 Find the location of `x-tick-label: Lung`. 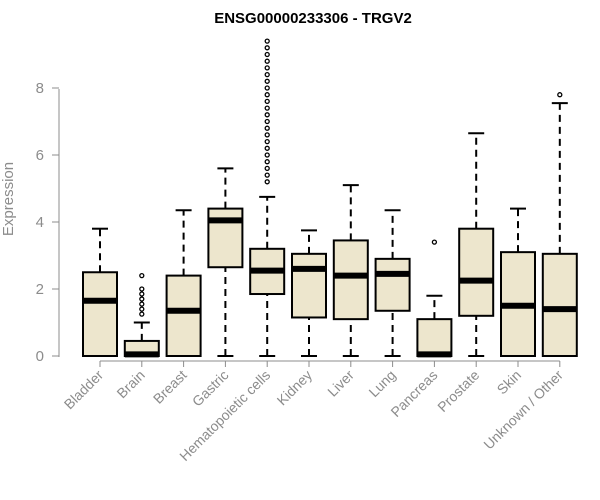

x-tick-label: Lung is located at coordinates (381, 383).